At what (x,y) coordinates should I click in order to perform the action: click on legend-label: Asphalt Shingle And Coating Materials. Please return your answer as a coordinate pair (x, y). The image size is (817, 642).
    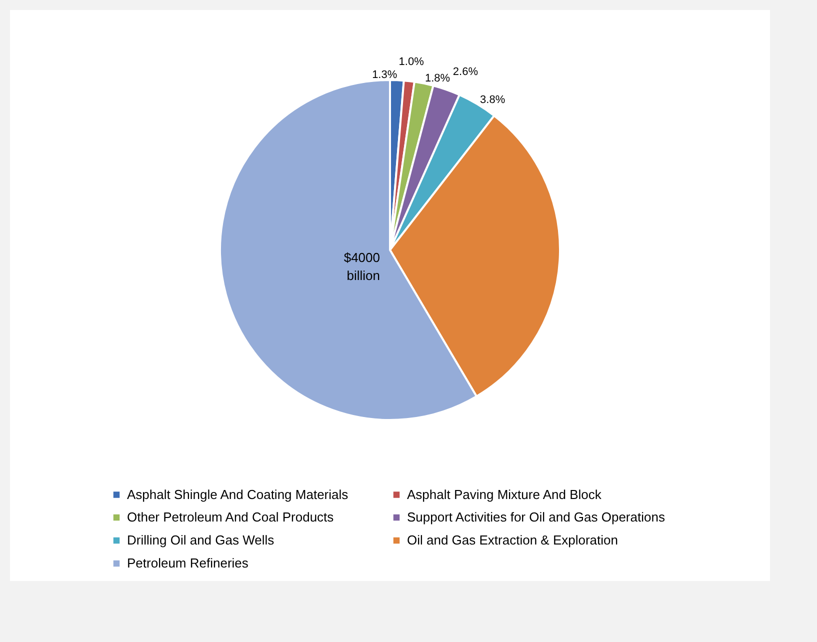
    Looking at the image, I should click on (238, 494).